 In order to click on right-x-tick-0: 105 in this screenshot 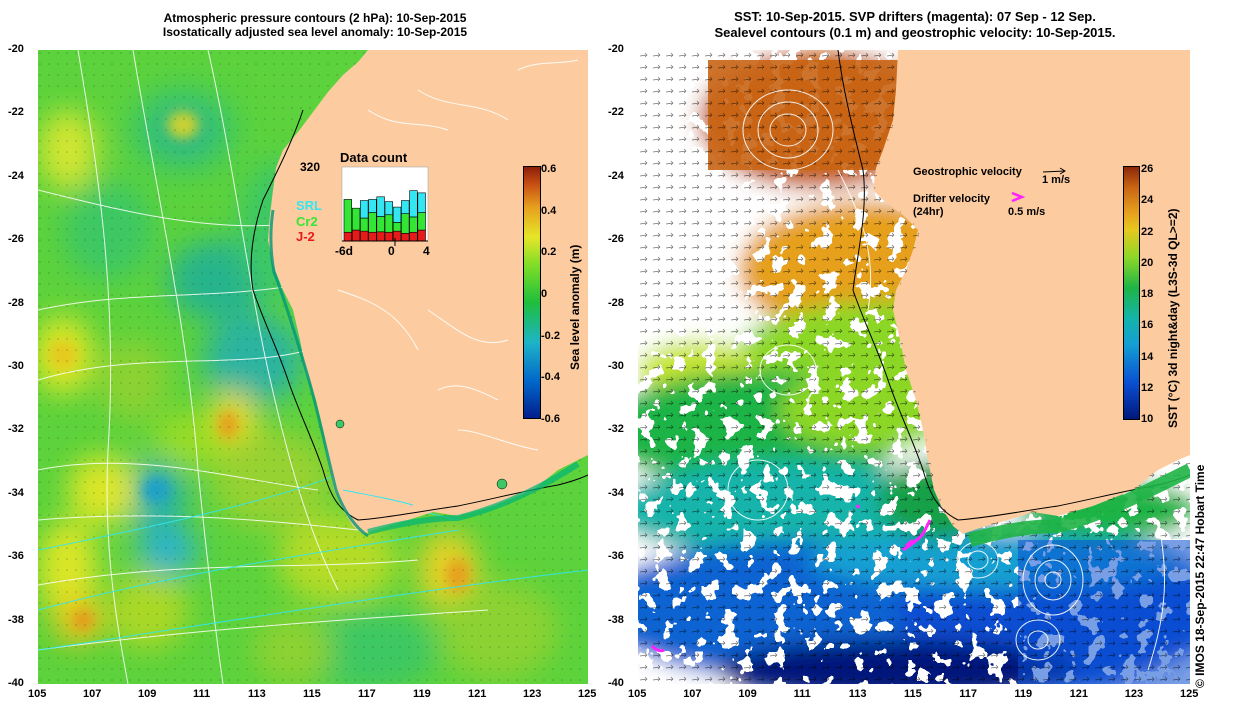, I will do `click(637, 694)`.